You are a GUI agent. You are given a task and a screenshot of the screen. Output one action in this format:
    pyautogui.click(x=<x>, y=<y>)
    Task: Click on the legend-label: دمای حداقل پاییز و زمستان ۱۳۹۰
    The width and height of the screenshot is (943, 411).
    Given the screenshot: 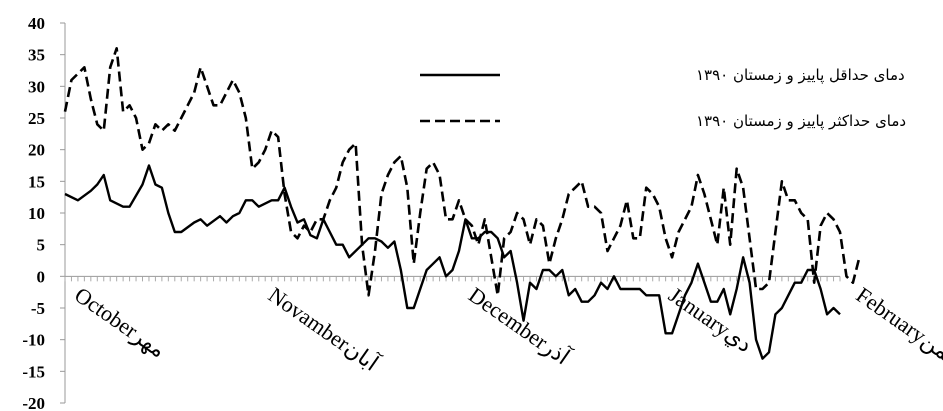 What is the action you would take?
    pyautogui.click(x=800, y=75)
    